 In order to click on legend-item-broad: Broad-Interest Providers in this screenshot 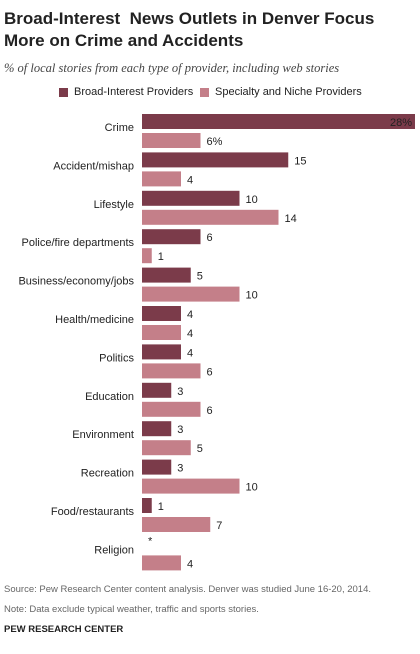, I will do `click(126, 92)`.